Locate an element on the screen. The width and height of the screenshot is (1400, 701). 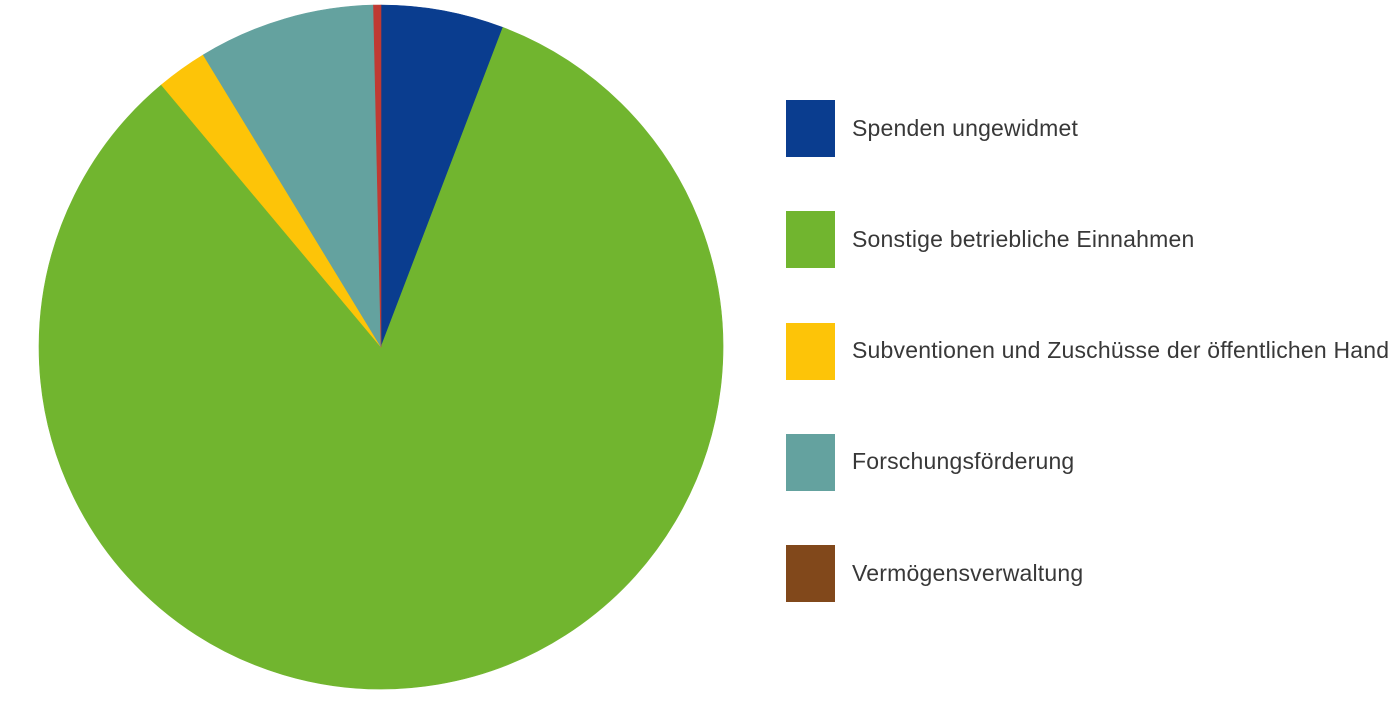
legend-label: Sonstige betriebliche Einnahmen is located at coordinates (1023, 238).